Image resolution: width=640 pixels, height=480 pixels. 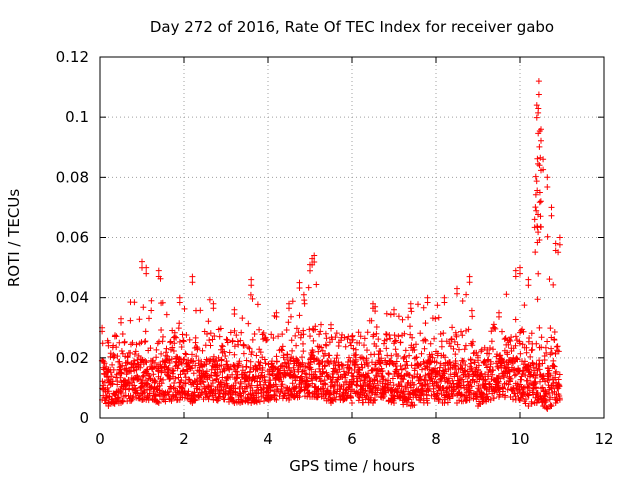 I want to click on y-tick-label: 0.1, so click(x=77, y=117).